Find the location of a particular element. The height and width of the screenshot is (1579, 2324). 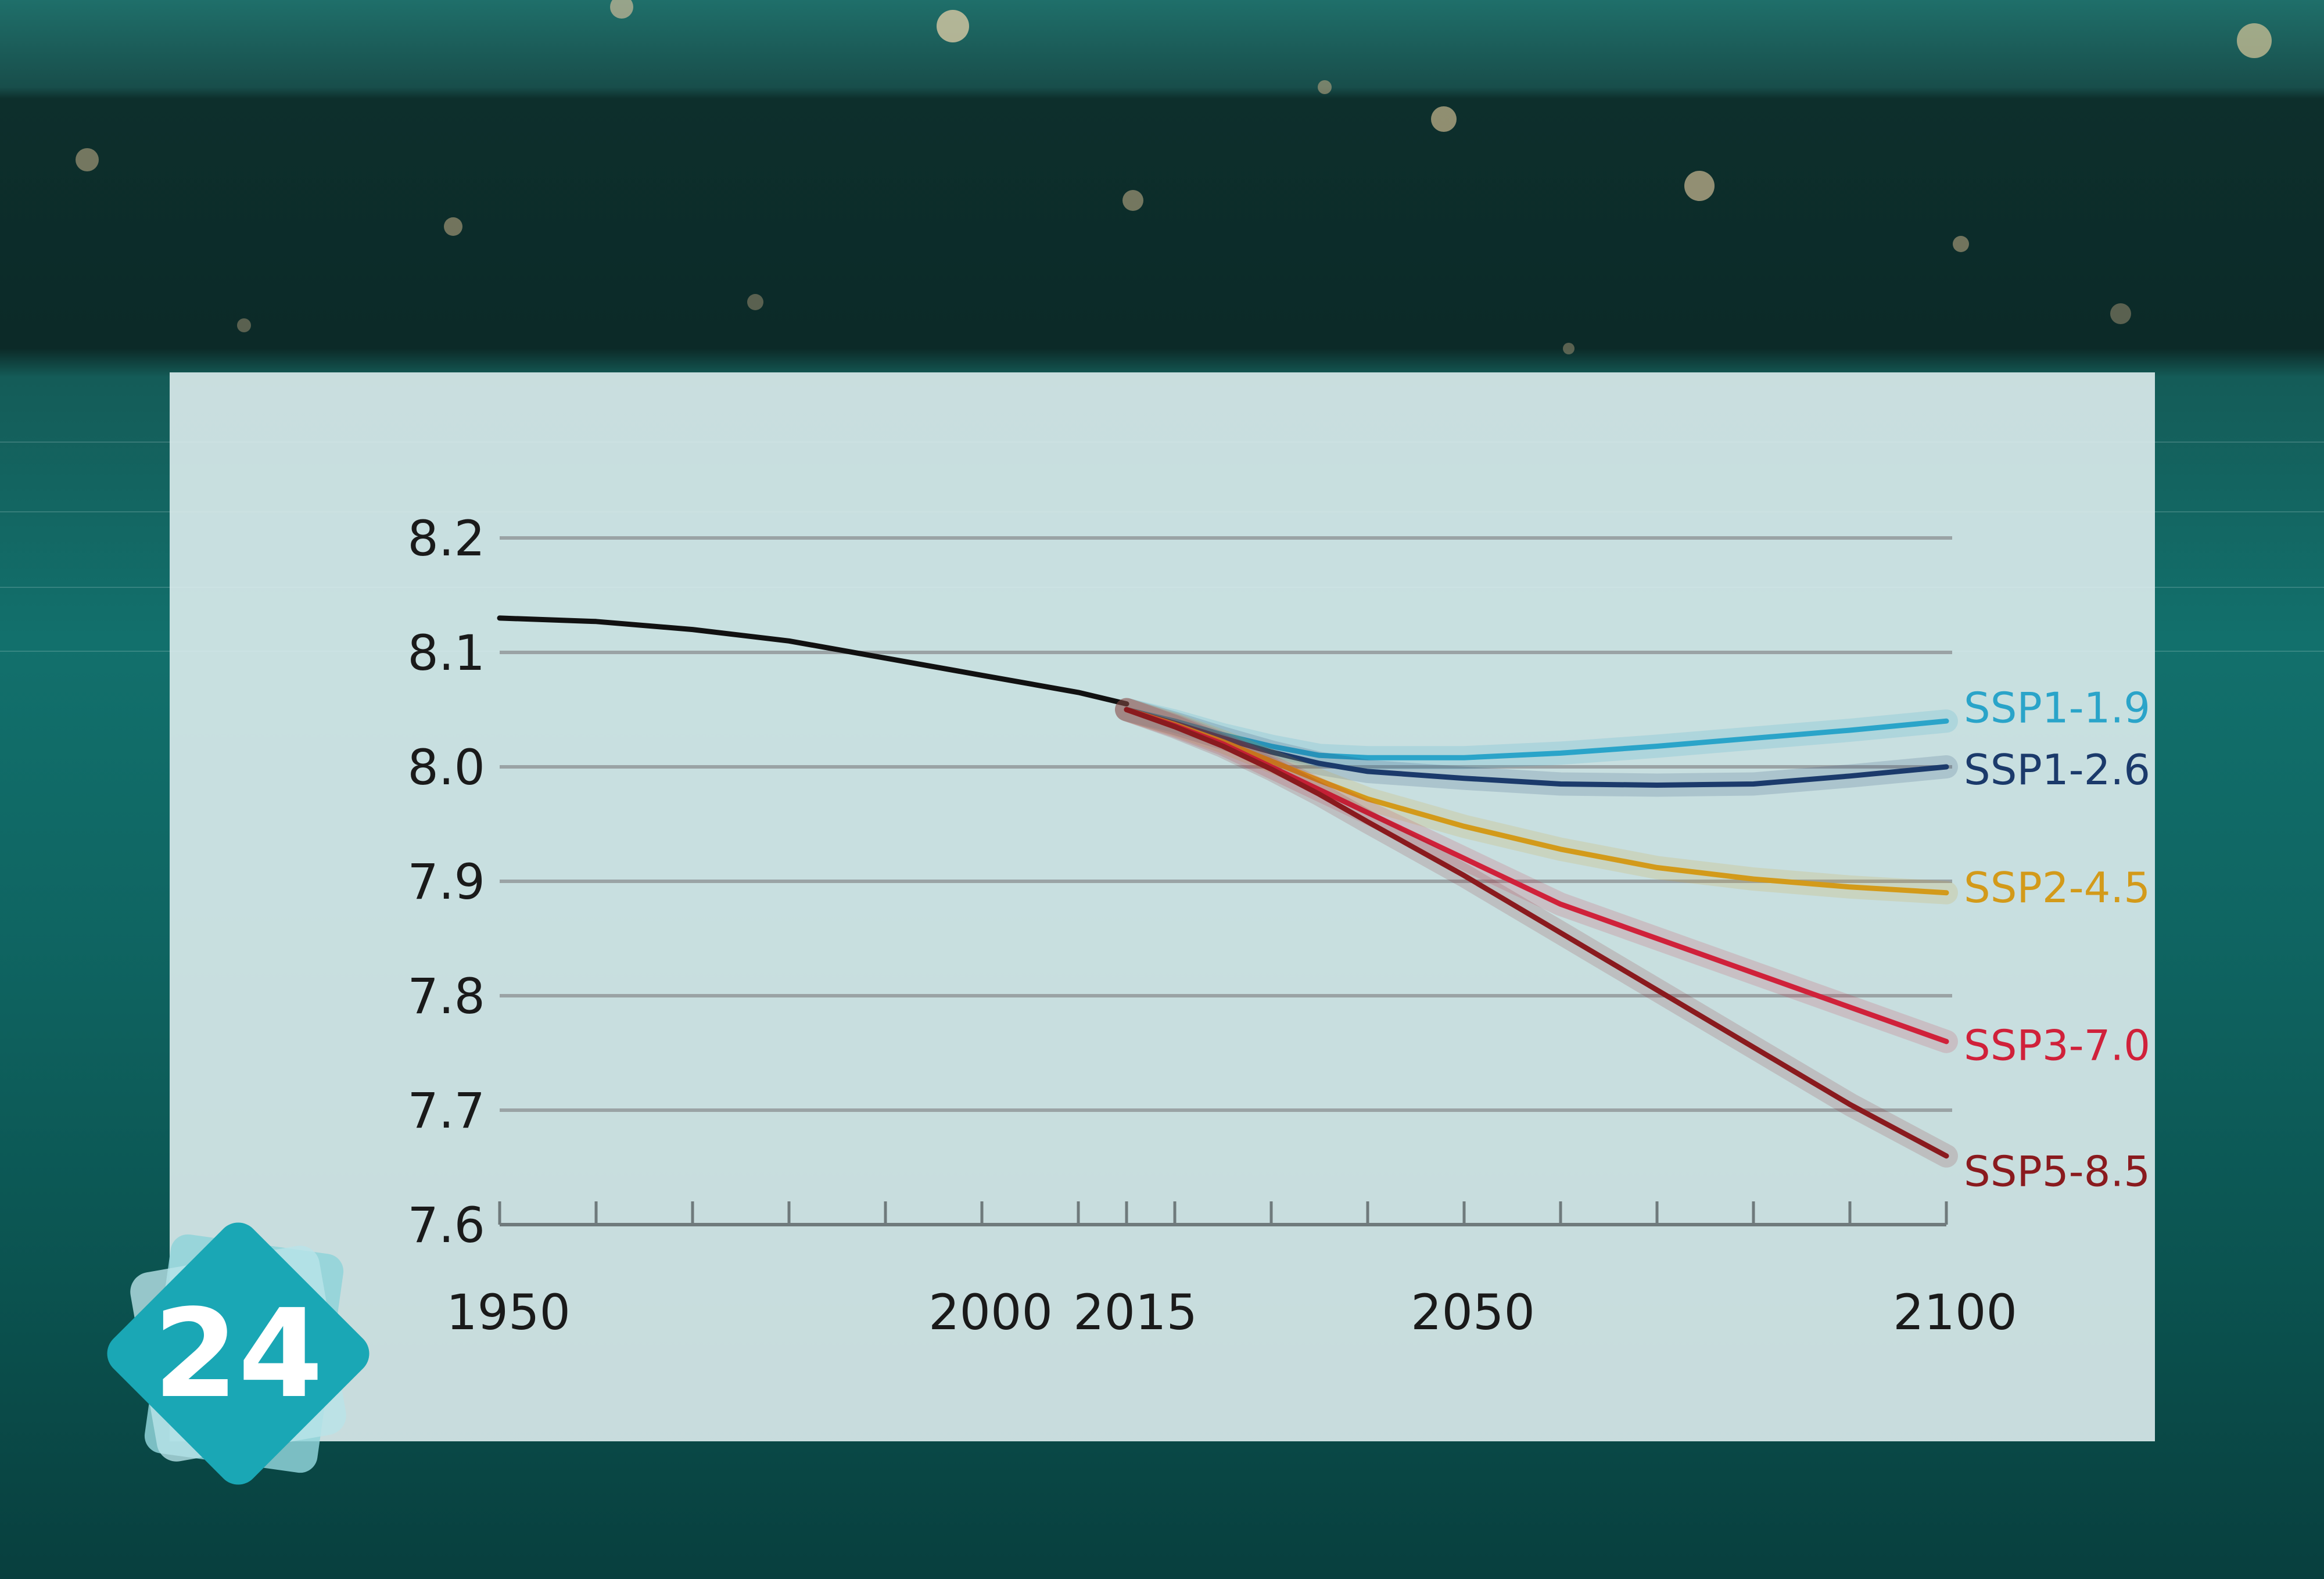

series-label: SSP1-2.6 is located at coordinates (2057, 769).